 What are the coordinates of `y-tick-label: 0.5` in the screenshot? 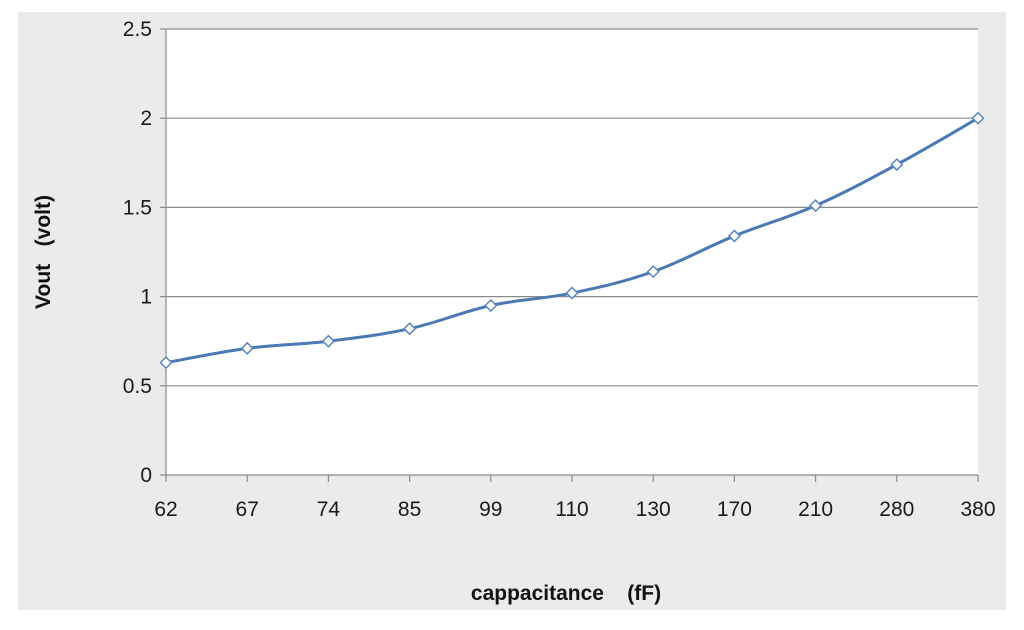 It's located at (137, 386).